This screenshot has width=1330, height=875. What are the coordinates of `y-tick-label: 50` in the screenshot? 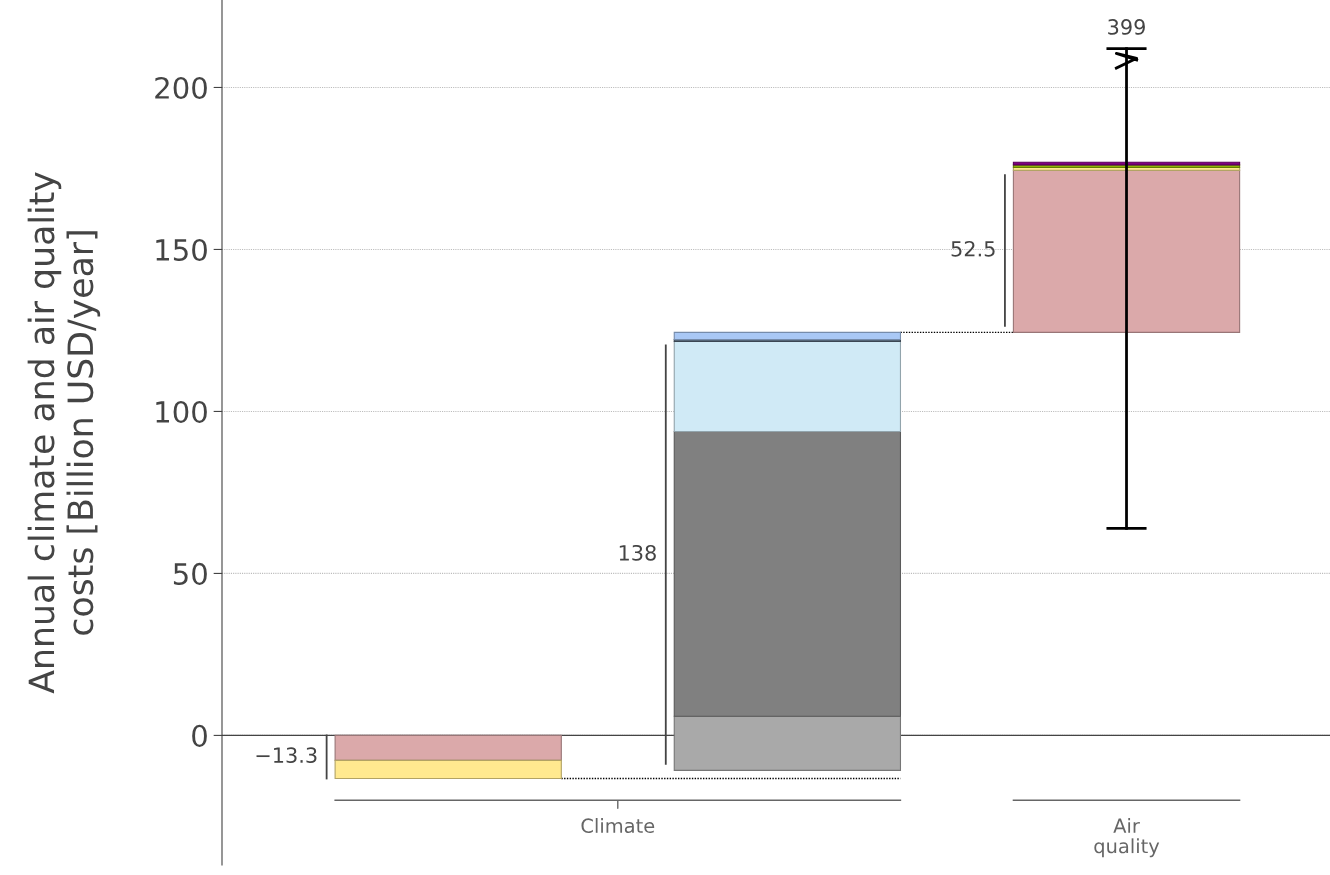 It's located at (190, 573).